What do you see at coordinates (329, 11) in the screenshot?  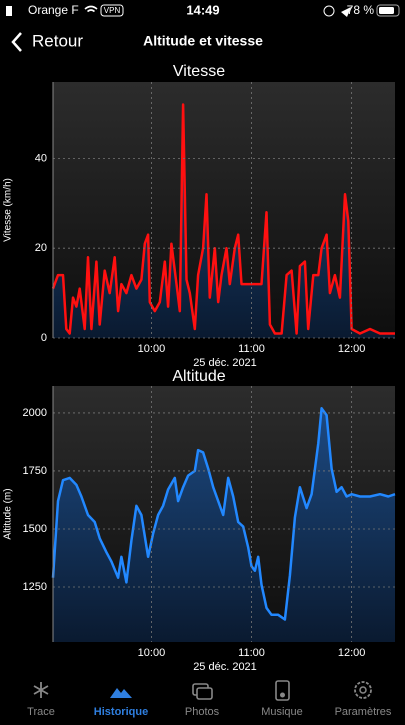 I see `lock-icon` at bounding box center [329, 11].